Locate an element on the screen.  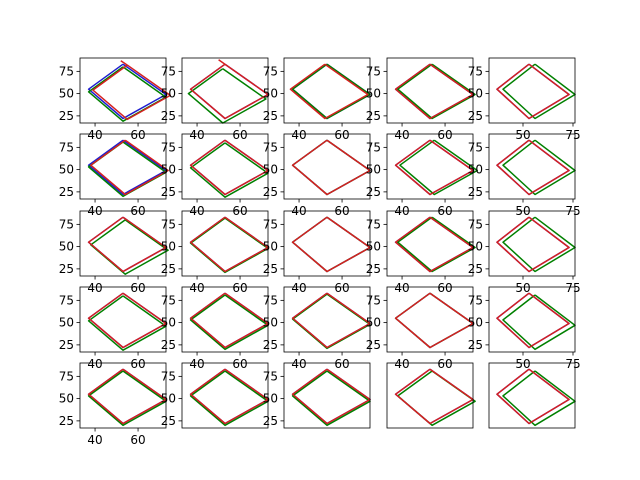
subplot-r5-c4 is located at coordinates (431, 395).